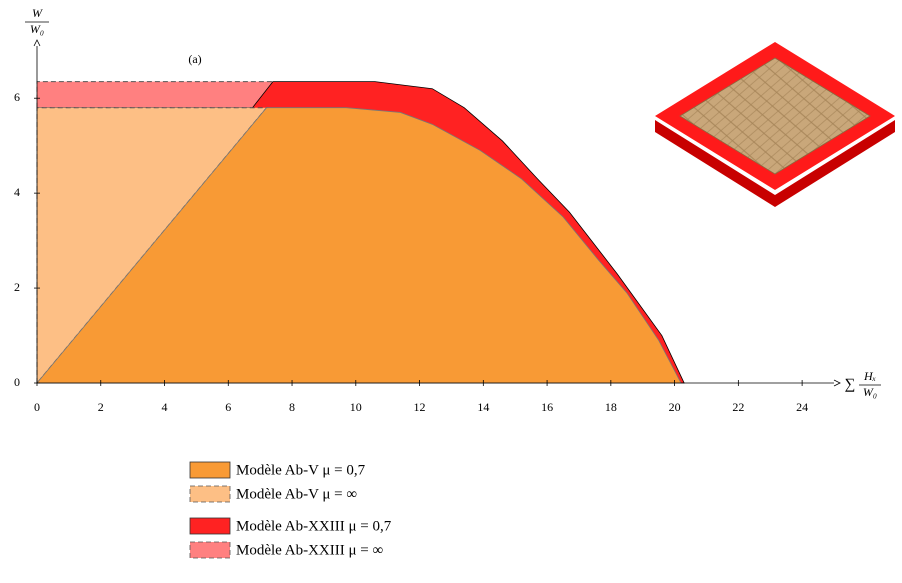 This screenshot has width=902, height=583. Describe the element at coordinates (675, 407) in the screenshot. I see `x-tick-label: 20` at that location.